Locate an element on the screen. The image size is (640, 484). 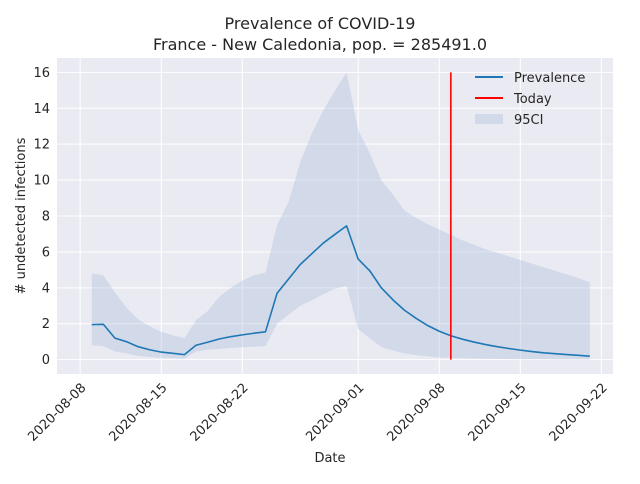
legend-prevalence-label: Prevalence is located at coordinates (549, 78).